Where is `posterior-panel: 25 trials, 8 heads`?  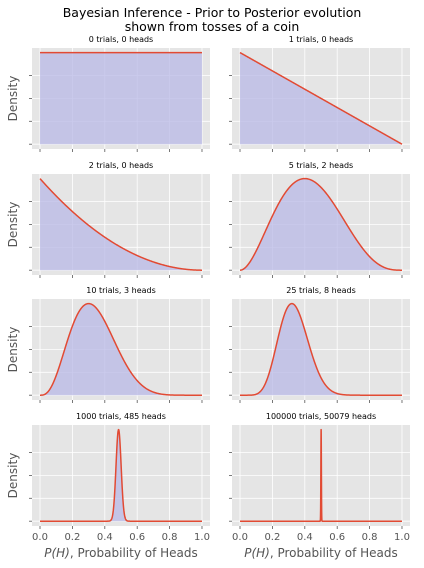 posterior-panel: 25 trials, 8 heads is located at coordinates (319, 344).